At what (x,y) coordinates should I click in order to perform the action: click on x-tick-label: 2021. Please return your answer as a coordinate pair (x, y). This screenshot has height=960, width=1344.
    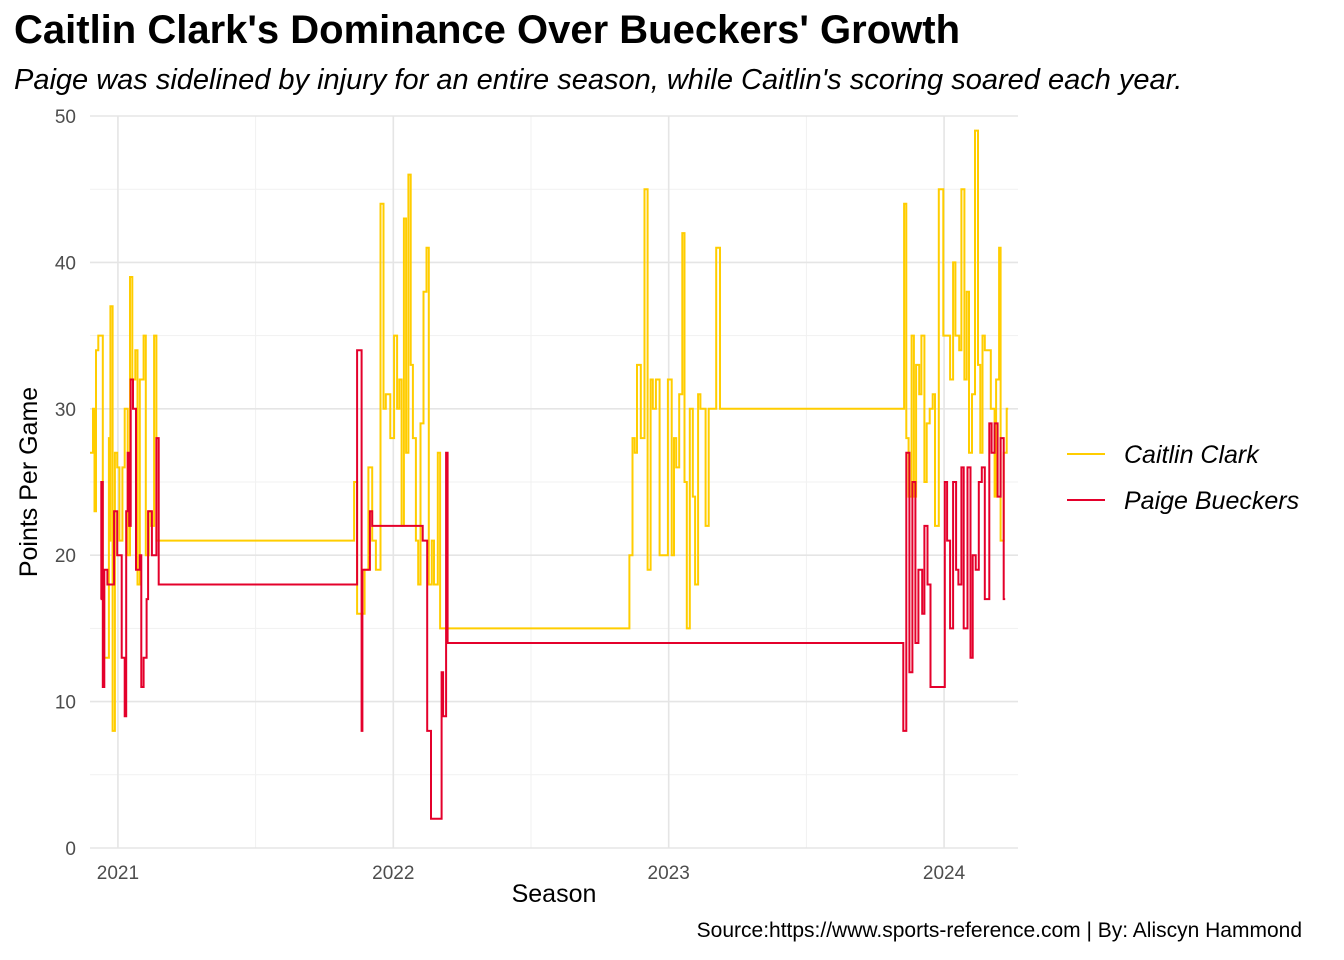
    Looking at the image, I should click on (118, 873).